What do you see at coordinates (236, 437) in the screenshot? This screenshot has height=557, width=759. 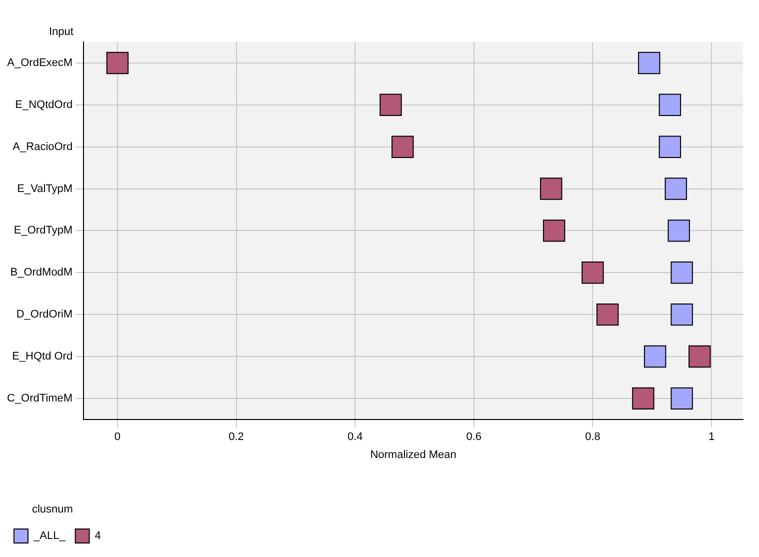 I see `x-tick-label: 0.2` at bounding box center [236, 437].